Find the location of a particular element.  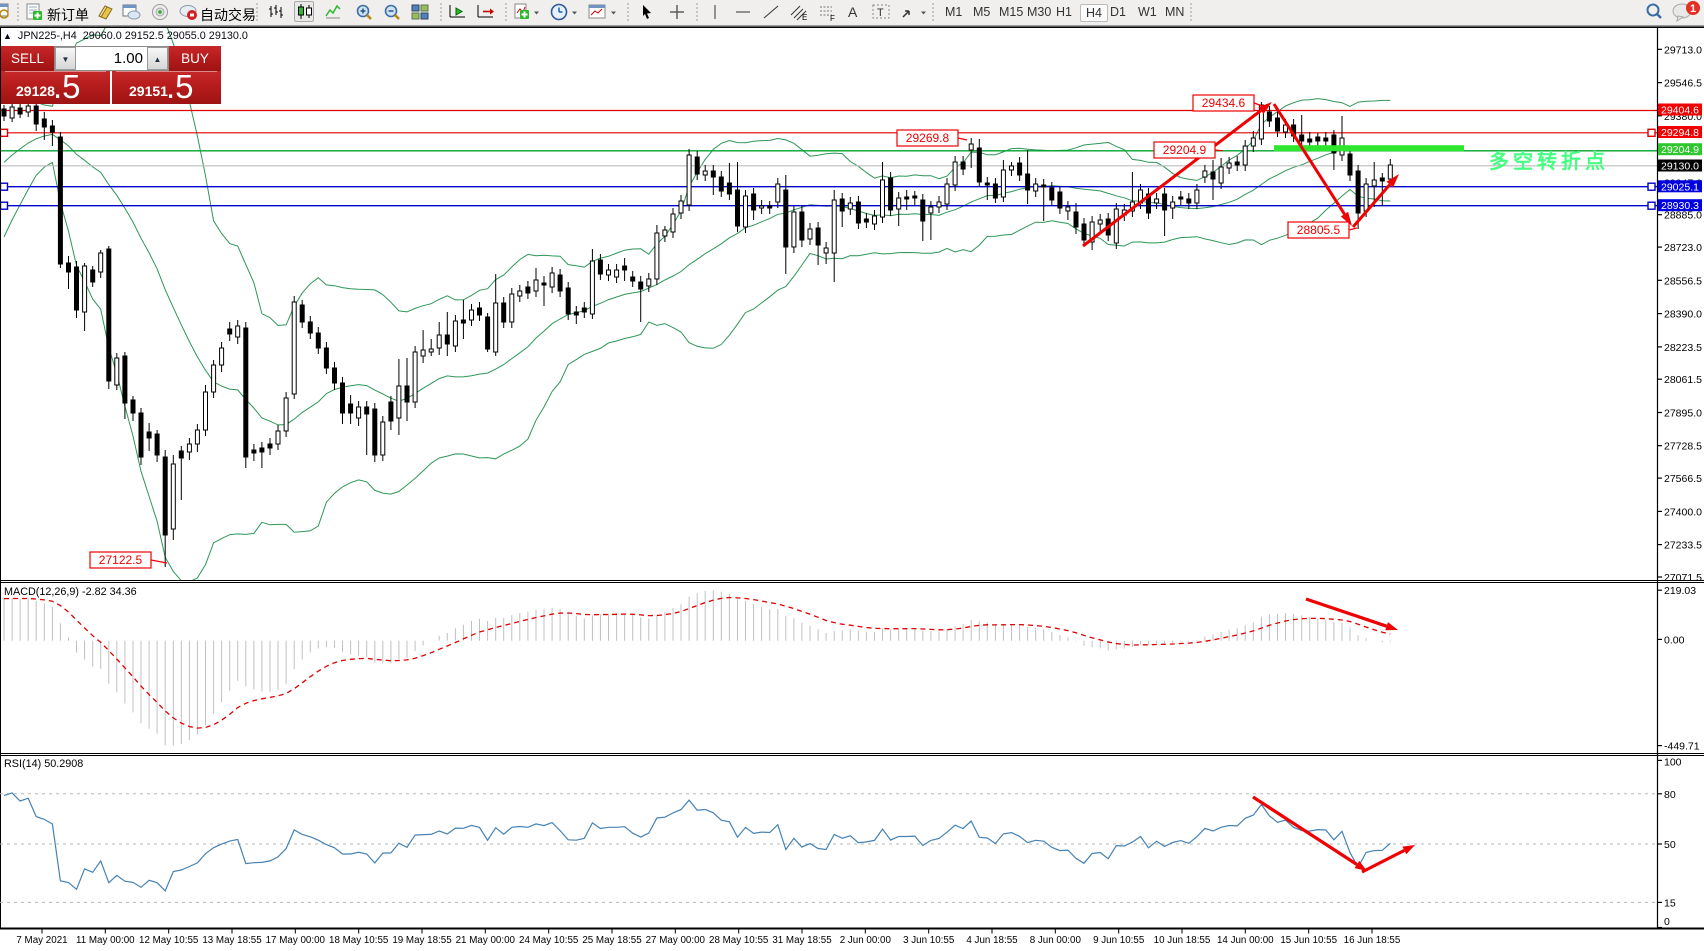

svg-text: 18 May 10:55 is located at coordinates (359, 940).